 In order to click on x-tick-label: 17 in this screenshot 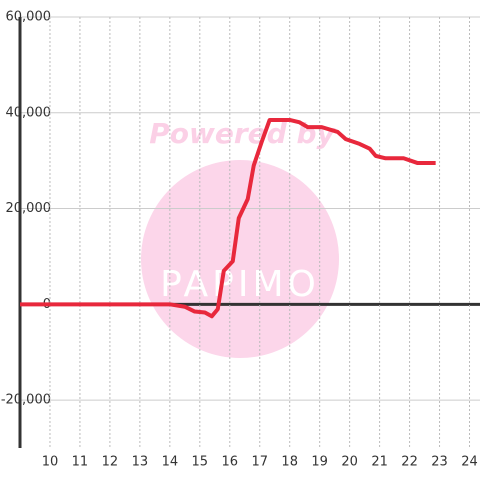, I will do `click(259, 462)`.